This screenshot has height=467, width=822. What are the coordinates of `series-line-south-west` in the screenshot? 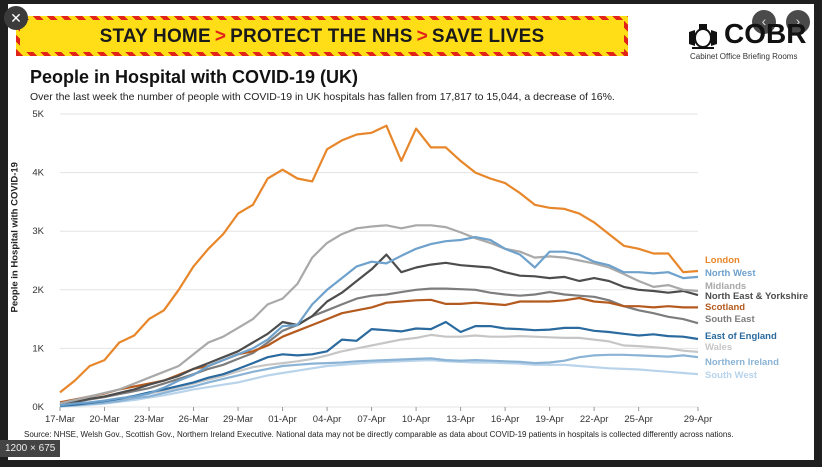 It's located at (379, 383).